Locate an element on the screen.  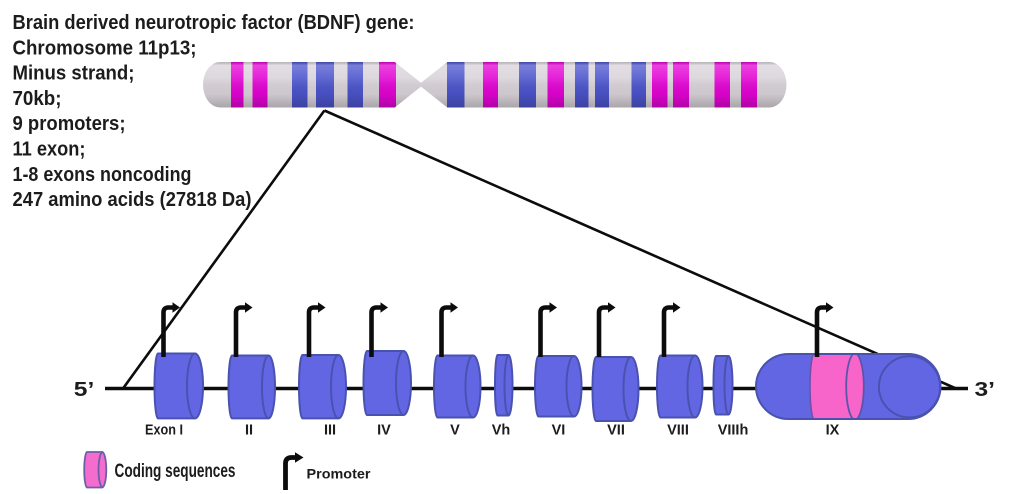
svg-text: VIII is located at coordinates (678, 431).